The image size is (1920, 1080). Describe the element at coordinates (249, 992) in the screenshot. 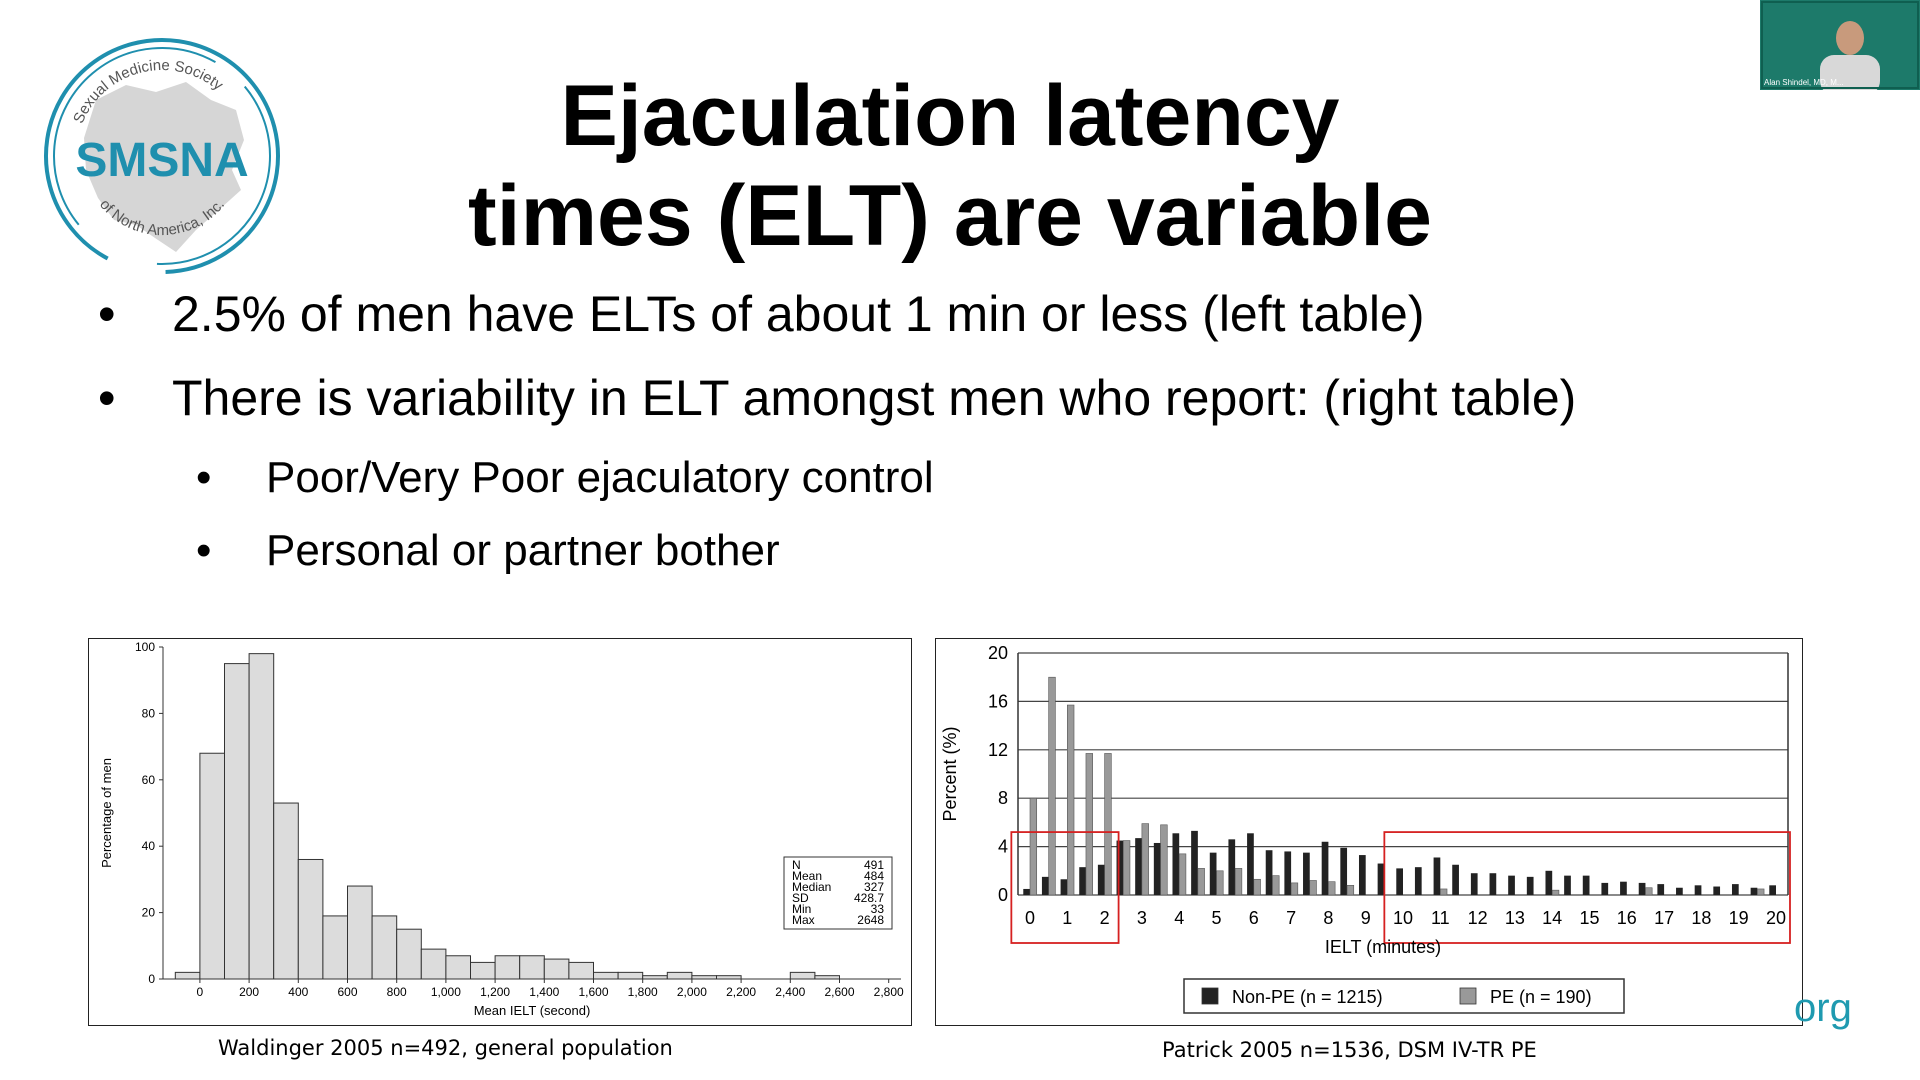

I see `x-tick-label: 200` at that location.